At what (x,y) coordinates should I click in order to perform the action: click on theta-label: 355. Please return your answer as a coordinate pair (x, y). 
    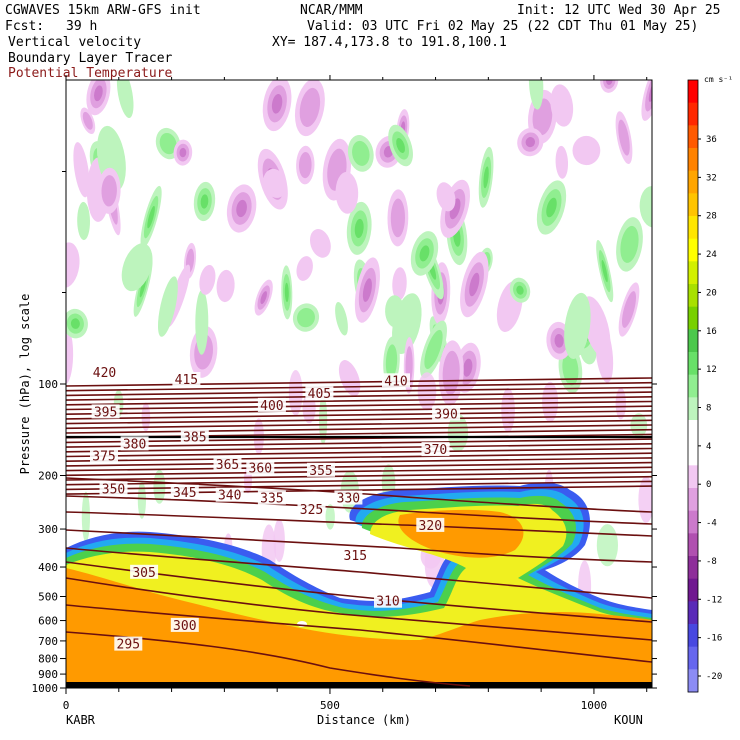
    Looking at the image, I should click on (320, 471).